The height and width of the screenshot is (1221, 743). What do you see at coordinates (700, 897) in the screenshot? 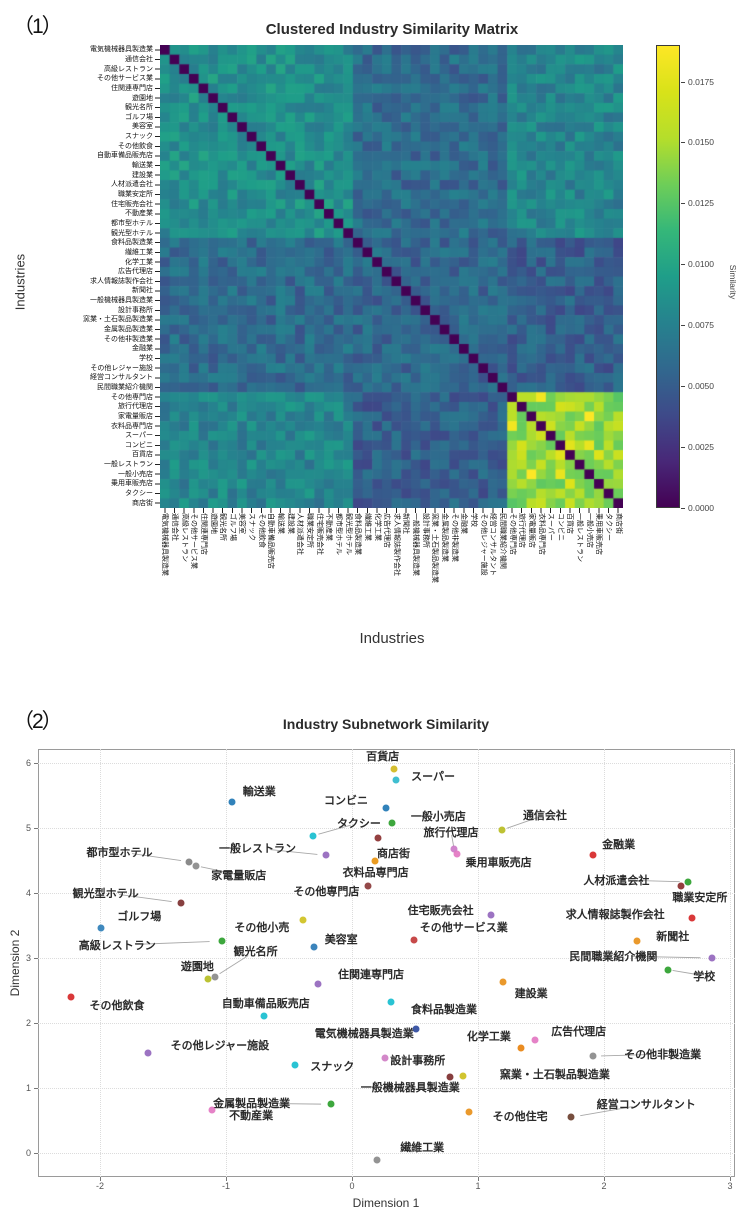
I see `scatter-point-label: 職業安定所` at bounding box center [700, 897].